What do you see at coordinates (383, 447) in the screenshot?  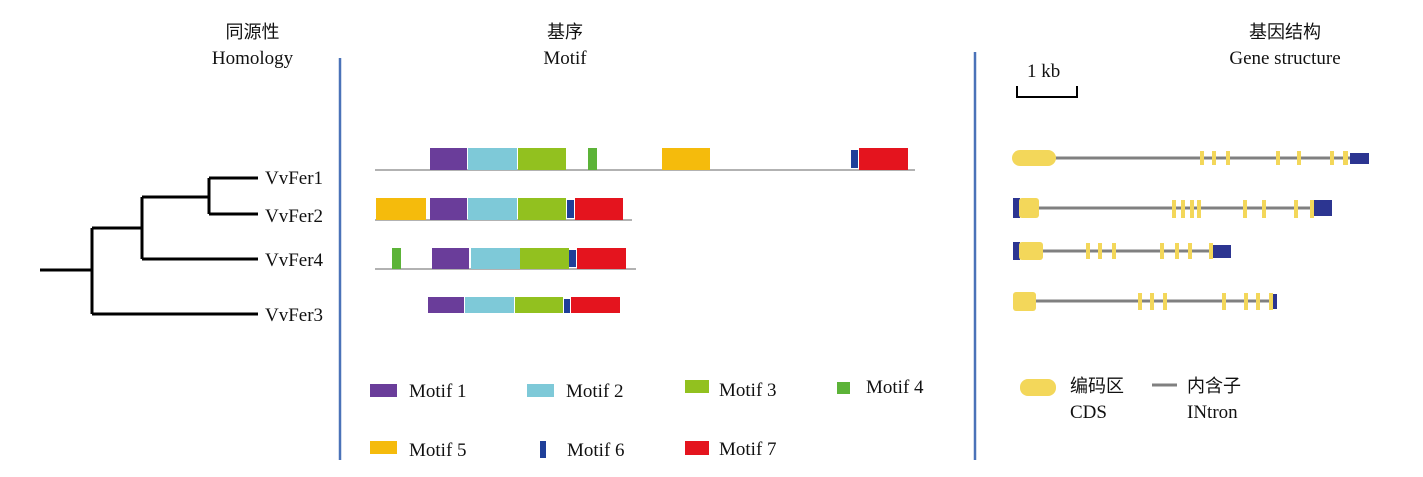 I see `motif-5-swatch` at bounding box center [383, 447].